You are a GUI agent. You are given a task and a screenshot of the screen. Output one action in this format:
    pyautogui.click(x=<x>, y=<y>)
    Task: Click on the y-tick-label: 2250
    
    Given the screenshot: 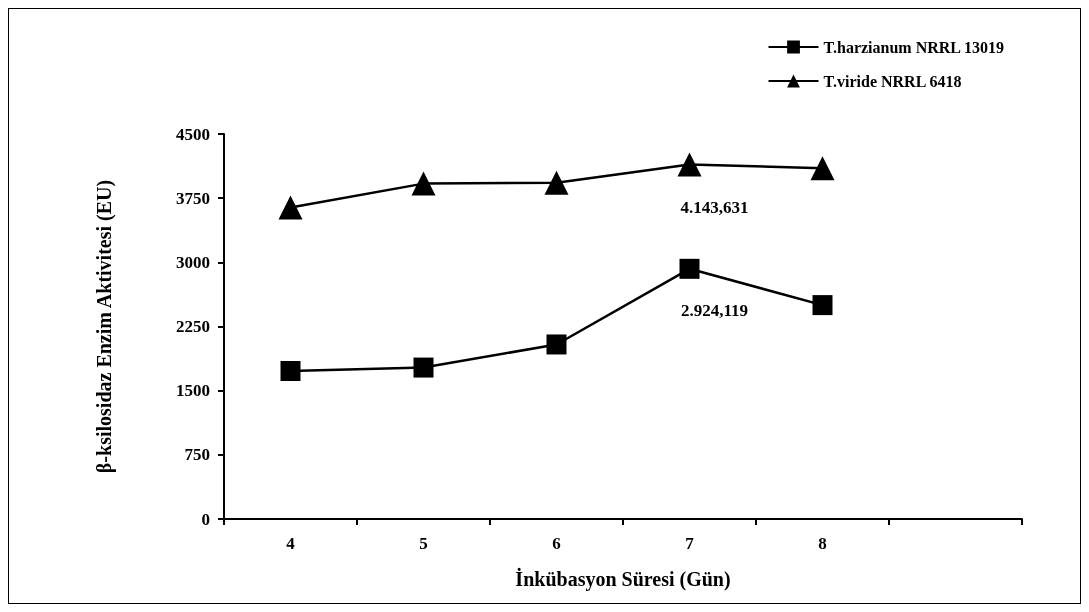 What is the action you would take?
    pyautogui.click(x=193, y=326)
    